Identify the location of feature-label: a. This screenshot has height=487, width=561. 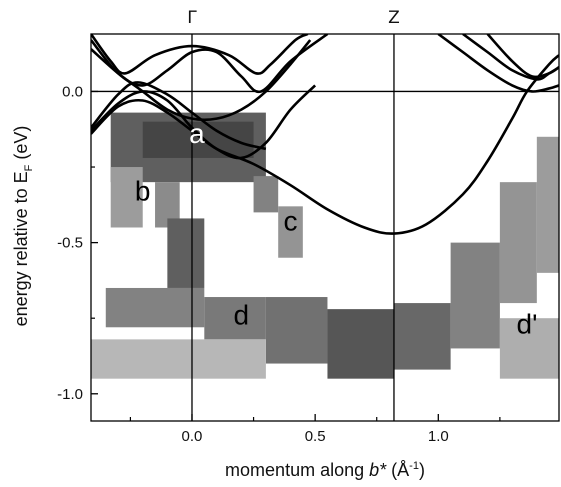
(197, 133).